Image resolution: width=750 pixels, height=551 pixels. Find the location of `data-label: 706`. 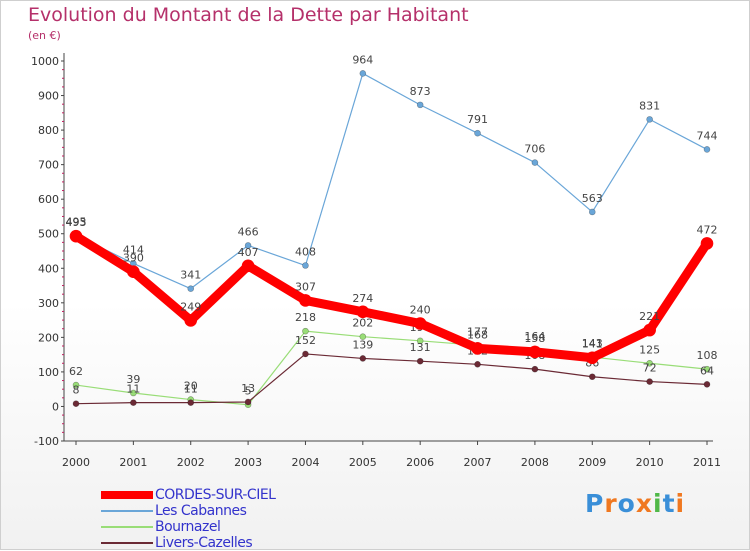

data-label: 706 is located at coordinates (534, 149).